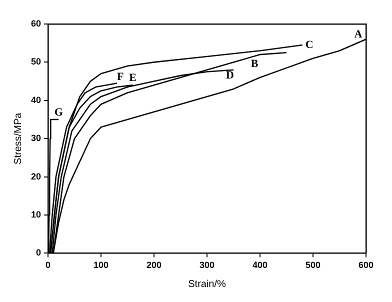 The height and width of the screenshot is (302, 392). Describe the element at coordinates (36, 176) in the screenshot. I see `y-tick-label: 20` at that location.